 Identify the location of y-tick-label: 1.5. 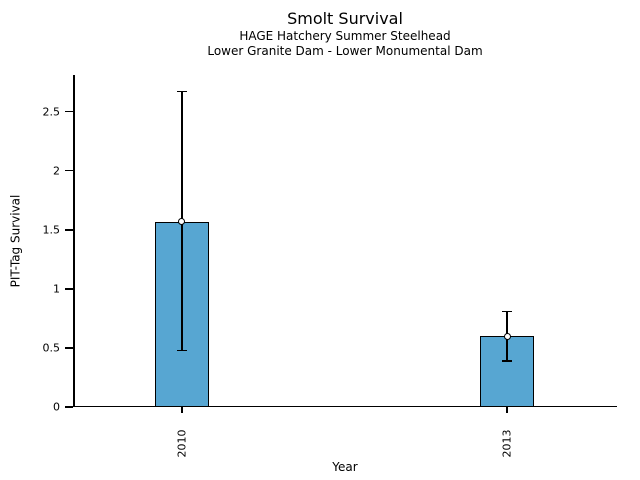
(51, 230).